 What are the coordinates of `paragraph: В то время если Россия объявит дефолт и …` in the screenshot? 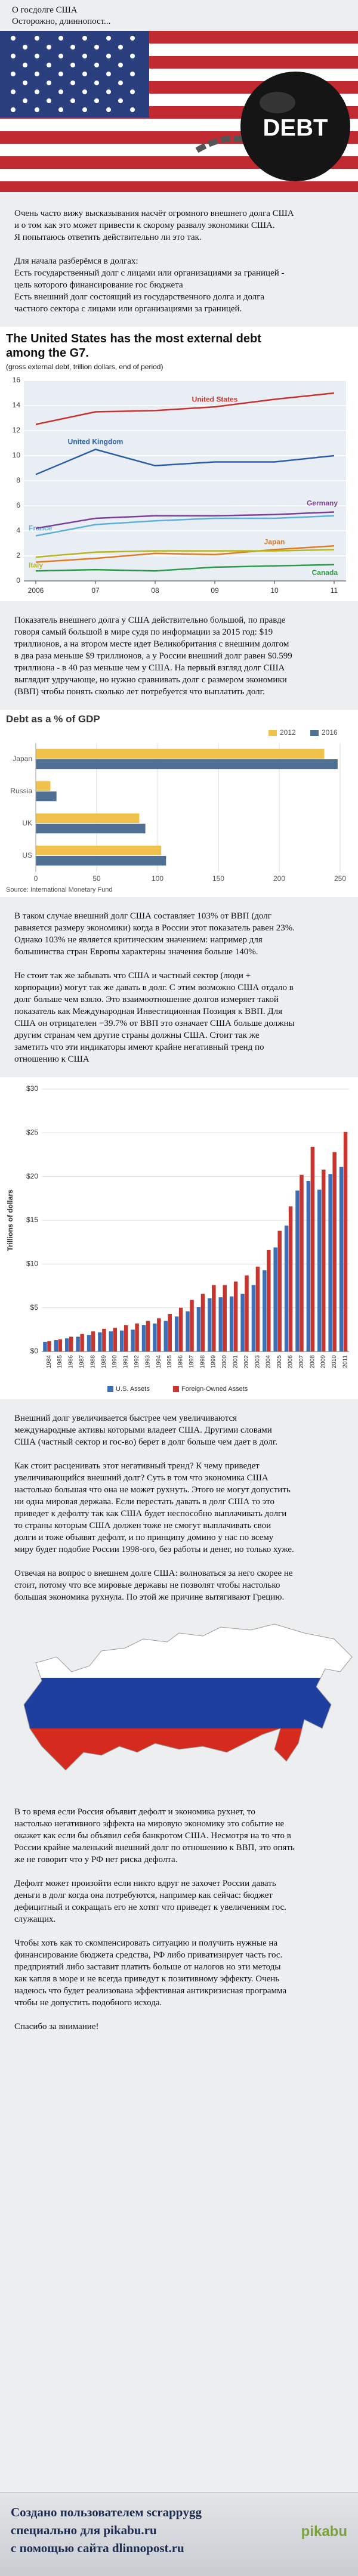 It's located at (155, 1835).